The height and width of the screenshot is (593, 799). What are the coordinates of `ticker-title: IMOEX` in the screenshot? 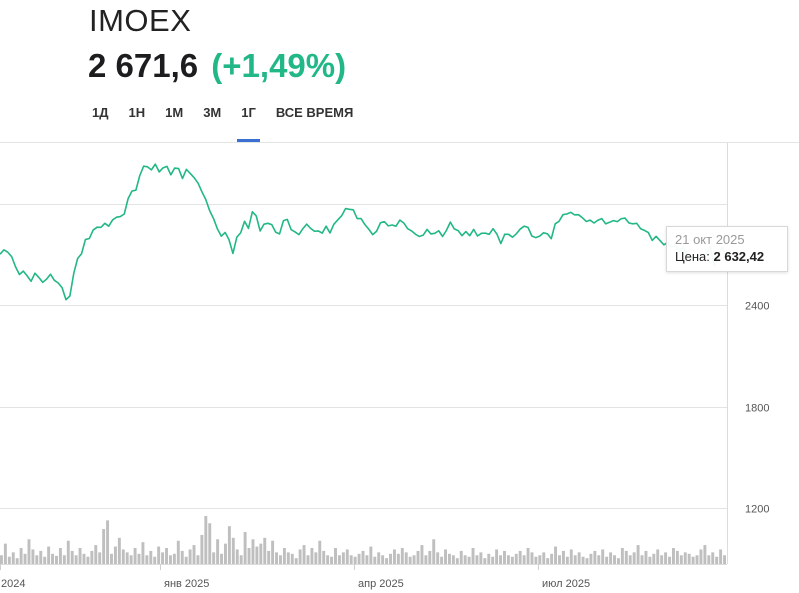 It's located at (140, 20).